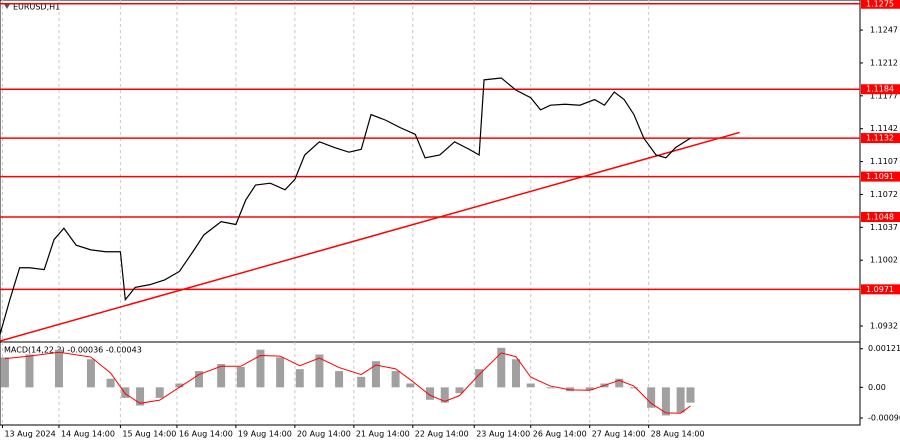 The height and width of the screenshot is (441, 900). Describe the element at coordinates (149, 434) in the screenshot. I see `x-tick-label: 15 Aug 14:00` at that location.